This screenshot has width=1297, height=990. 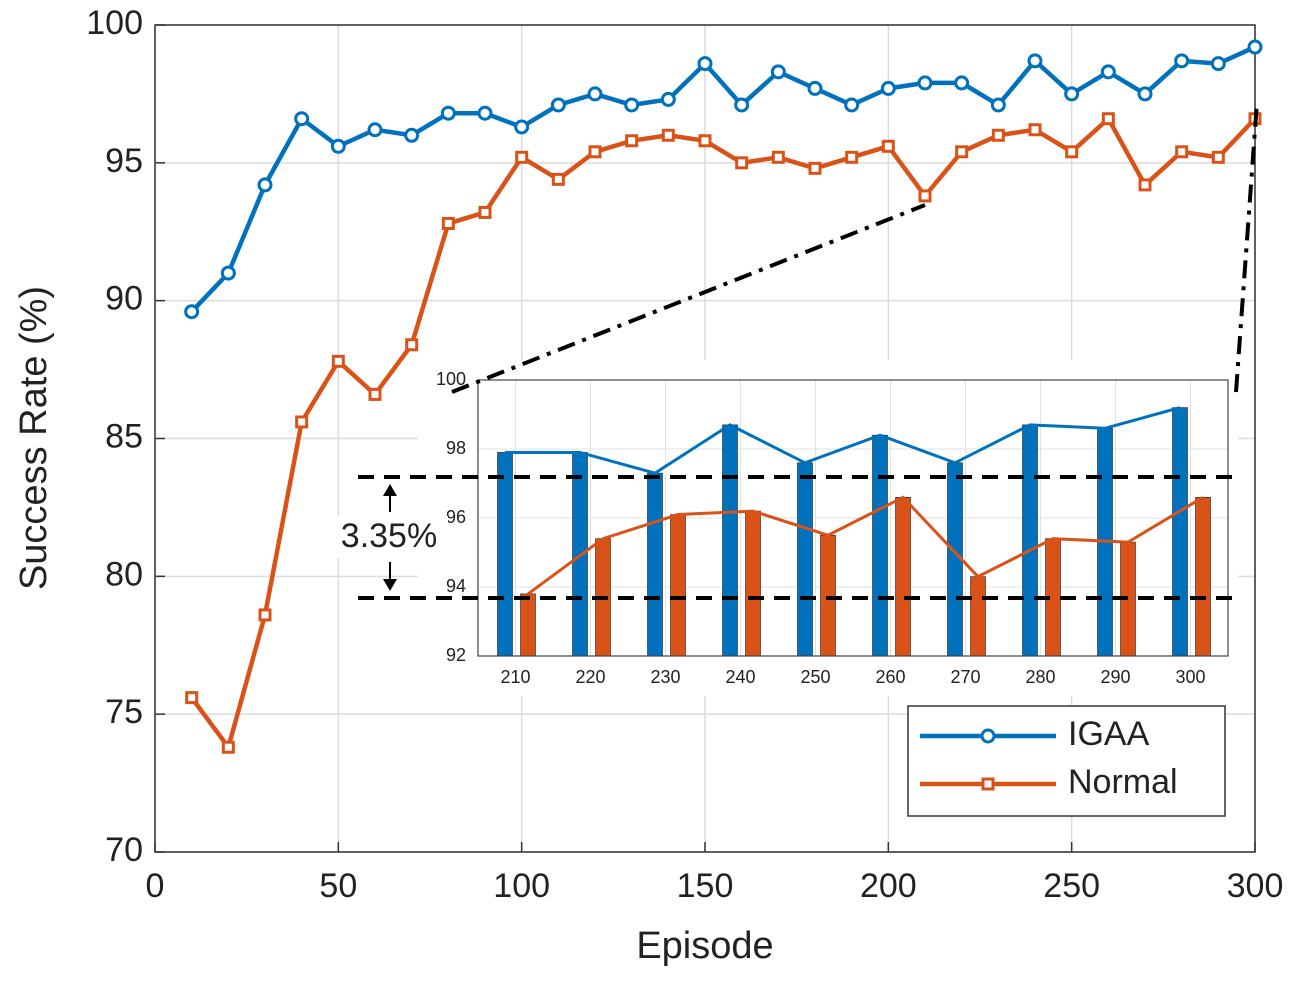 I want to click on legend: IGAA Normal, so click(x=1066, y=761).